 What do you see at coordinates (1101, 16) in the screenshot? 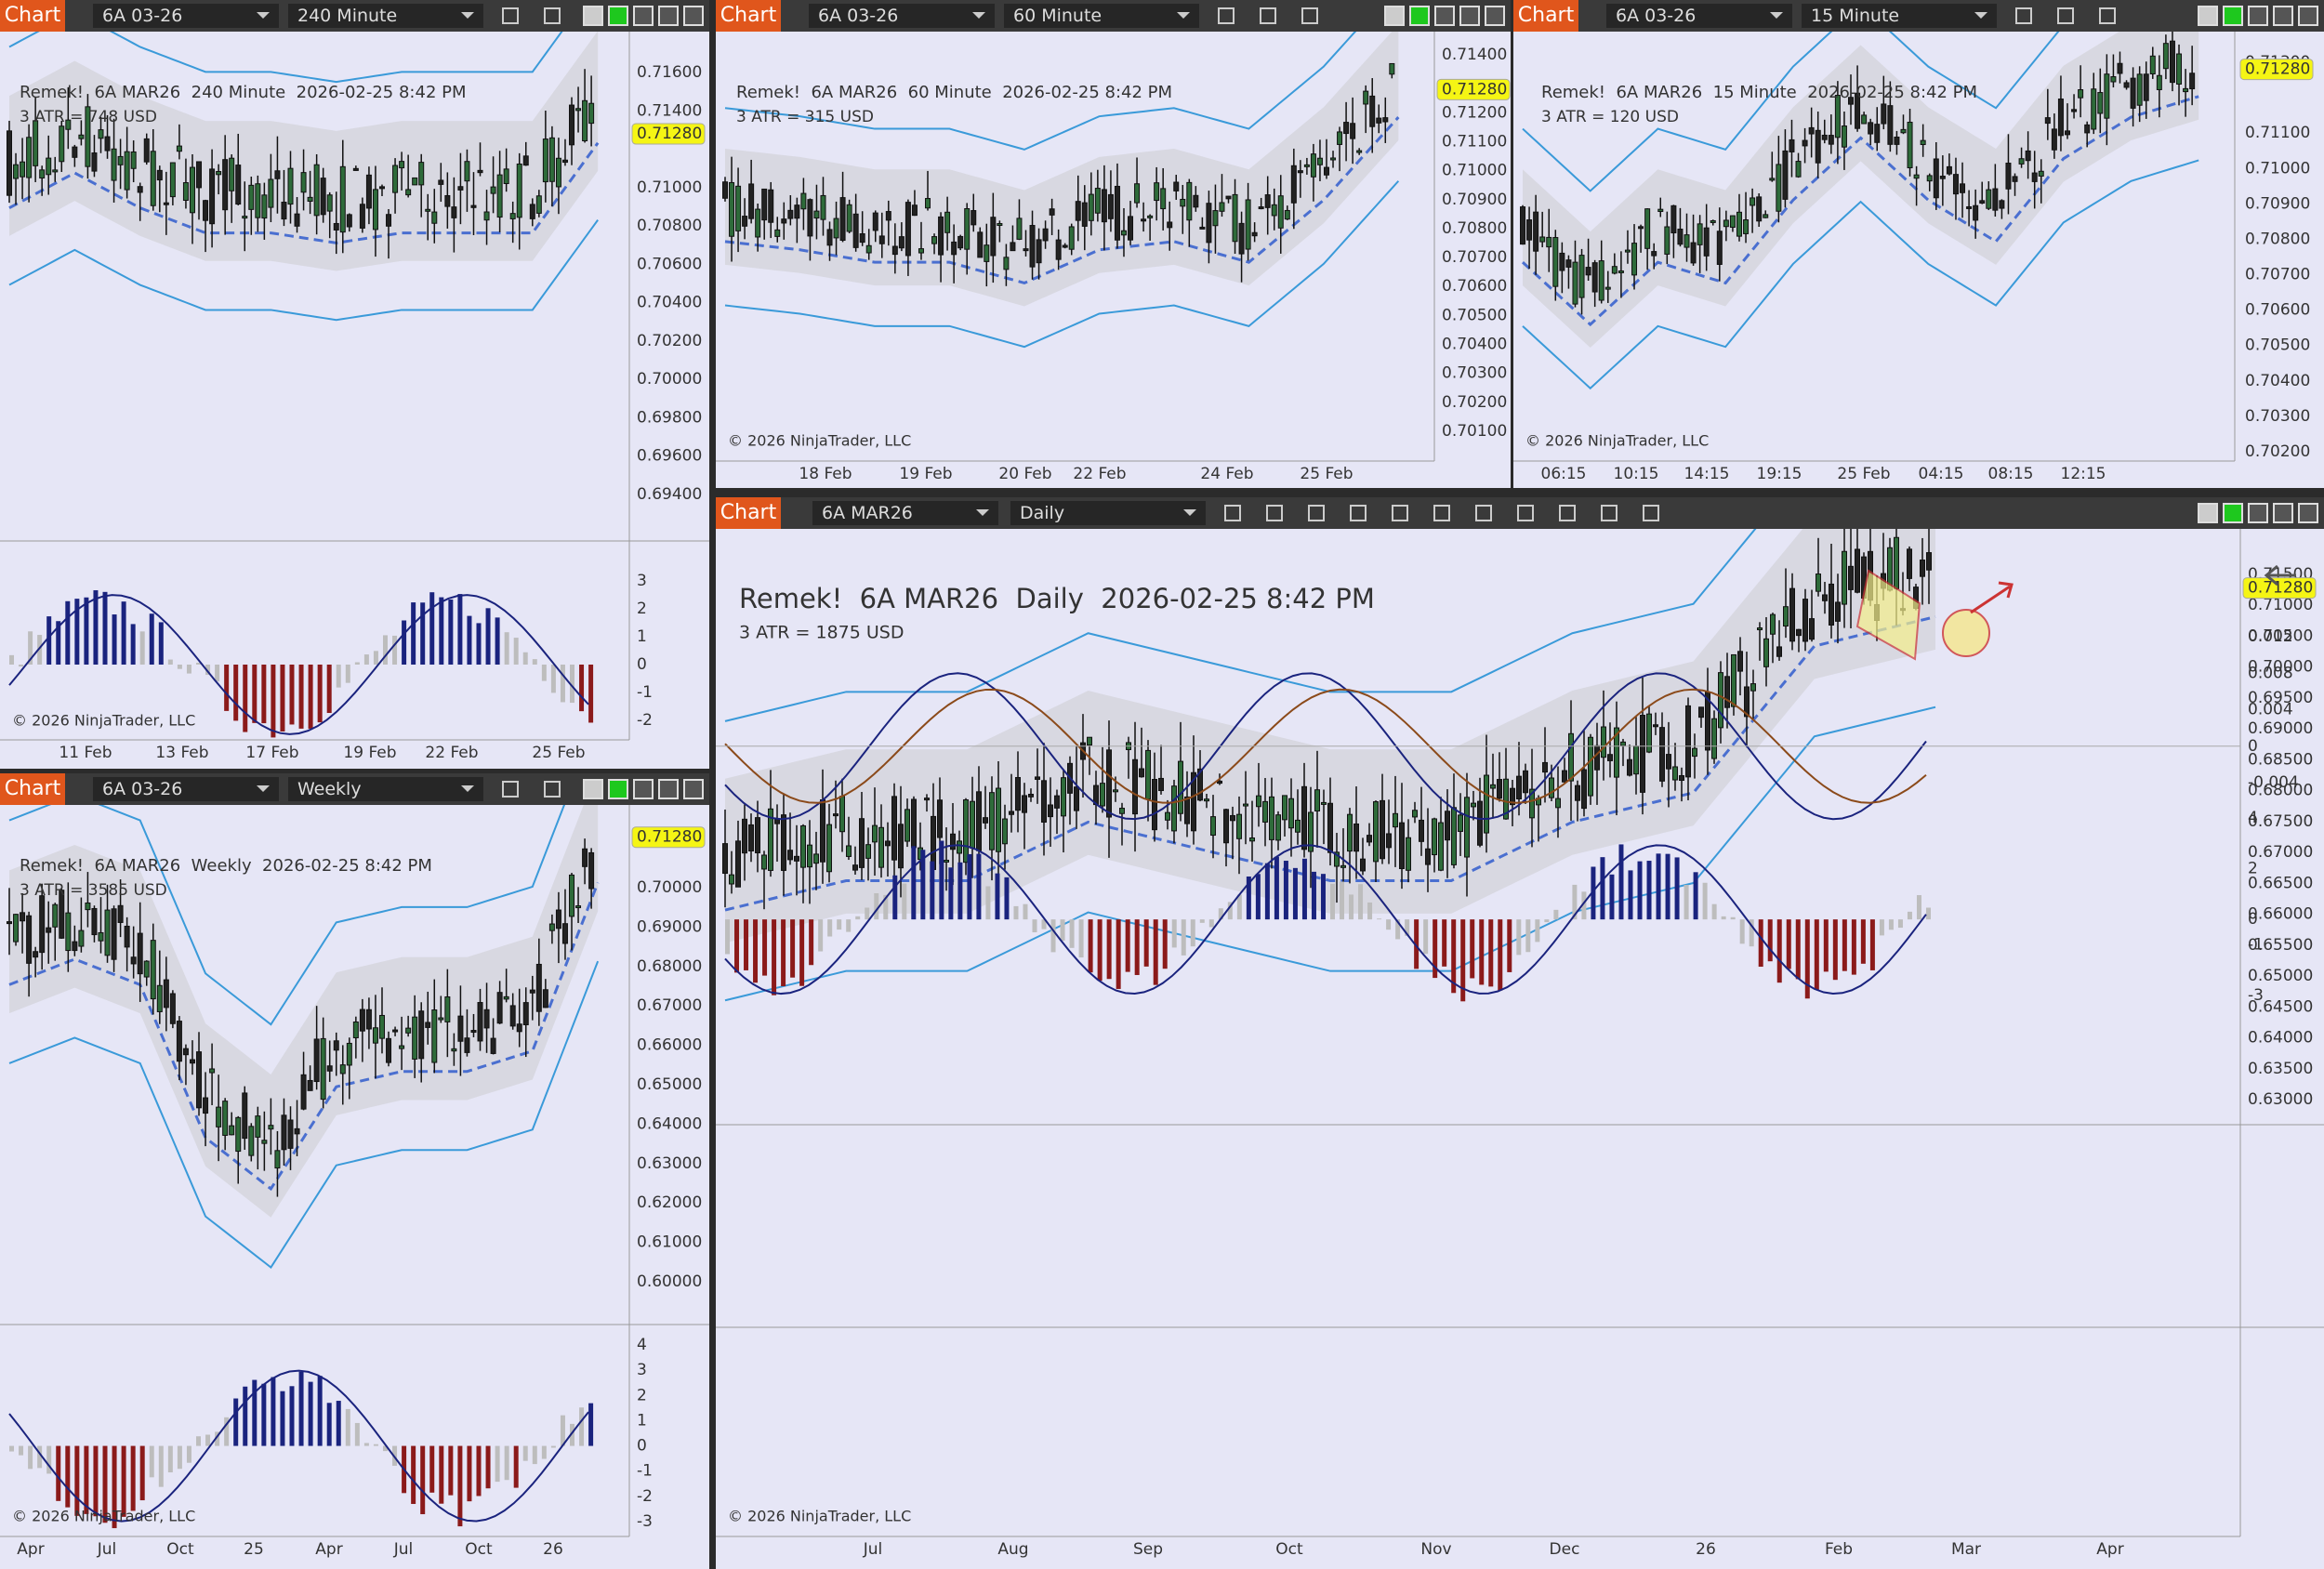
I see `interval-select: 60 Minute` at bounding box center [1101, 16].